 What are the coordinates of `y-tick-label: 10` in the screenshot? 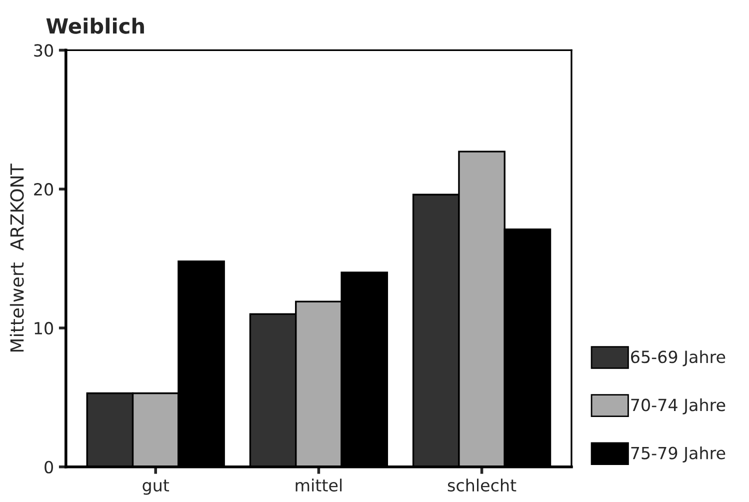 It's located at (43, 328).